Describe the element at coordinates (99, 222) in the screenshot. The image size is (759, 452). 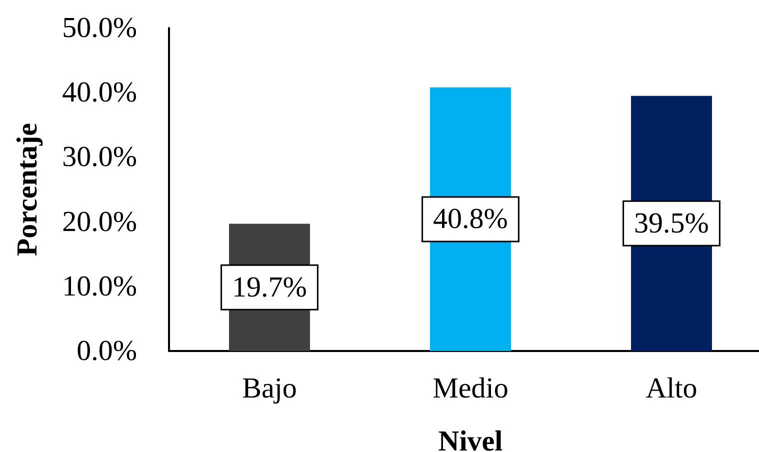
I see `y-tick-label: 20.0%` at that location.